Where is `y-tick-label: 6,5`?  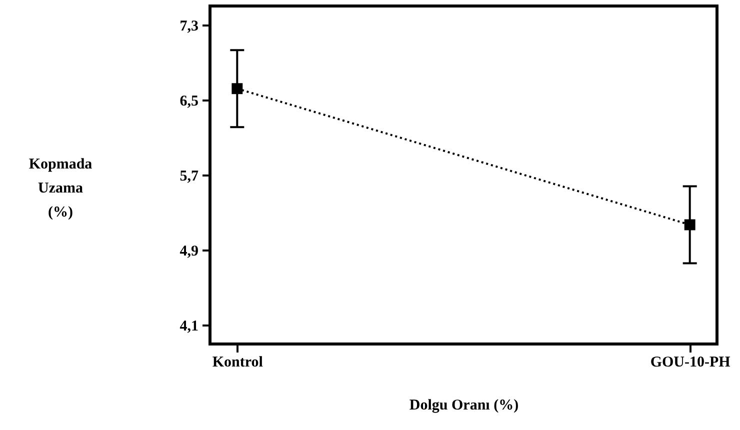 y-tick-label: 6,5 is located at coordinates (189, 101).